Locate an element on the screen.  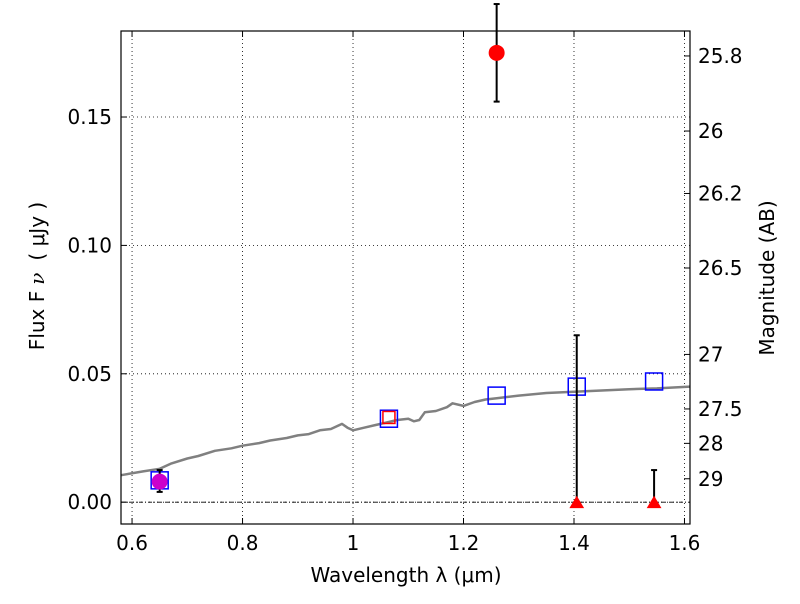
model-spectrum is located at coordinates (405, 431).